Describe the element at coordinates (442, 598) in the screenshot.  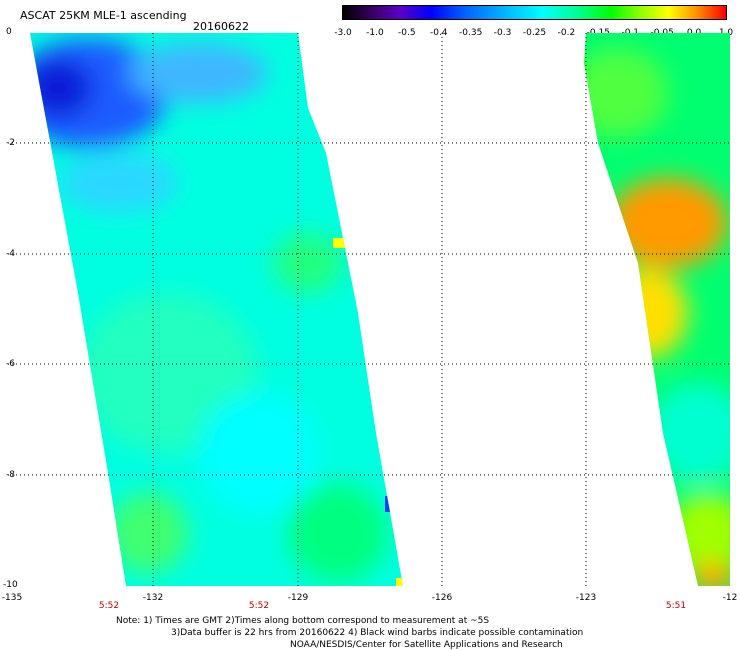
I see `lon-label-minus126: -126` at that location.